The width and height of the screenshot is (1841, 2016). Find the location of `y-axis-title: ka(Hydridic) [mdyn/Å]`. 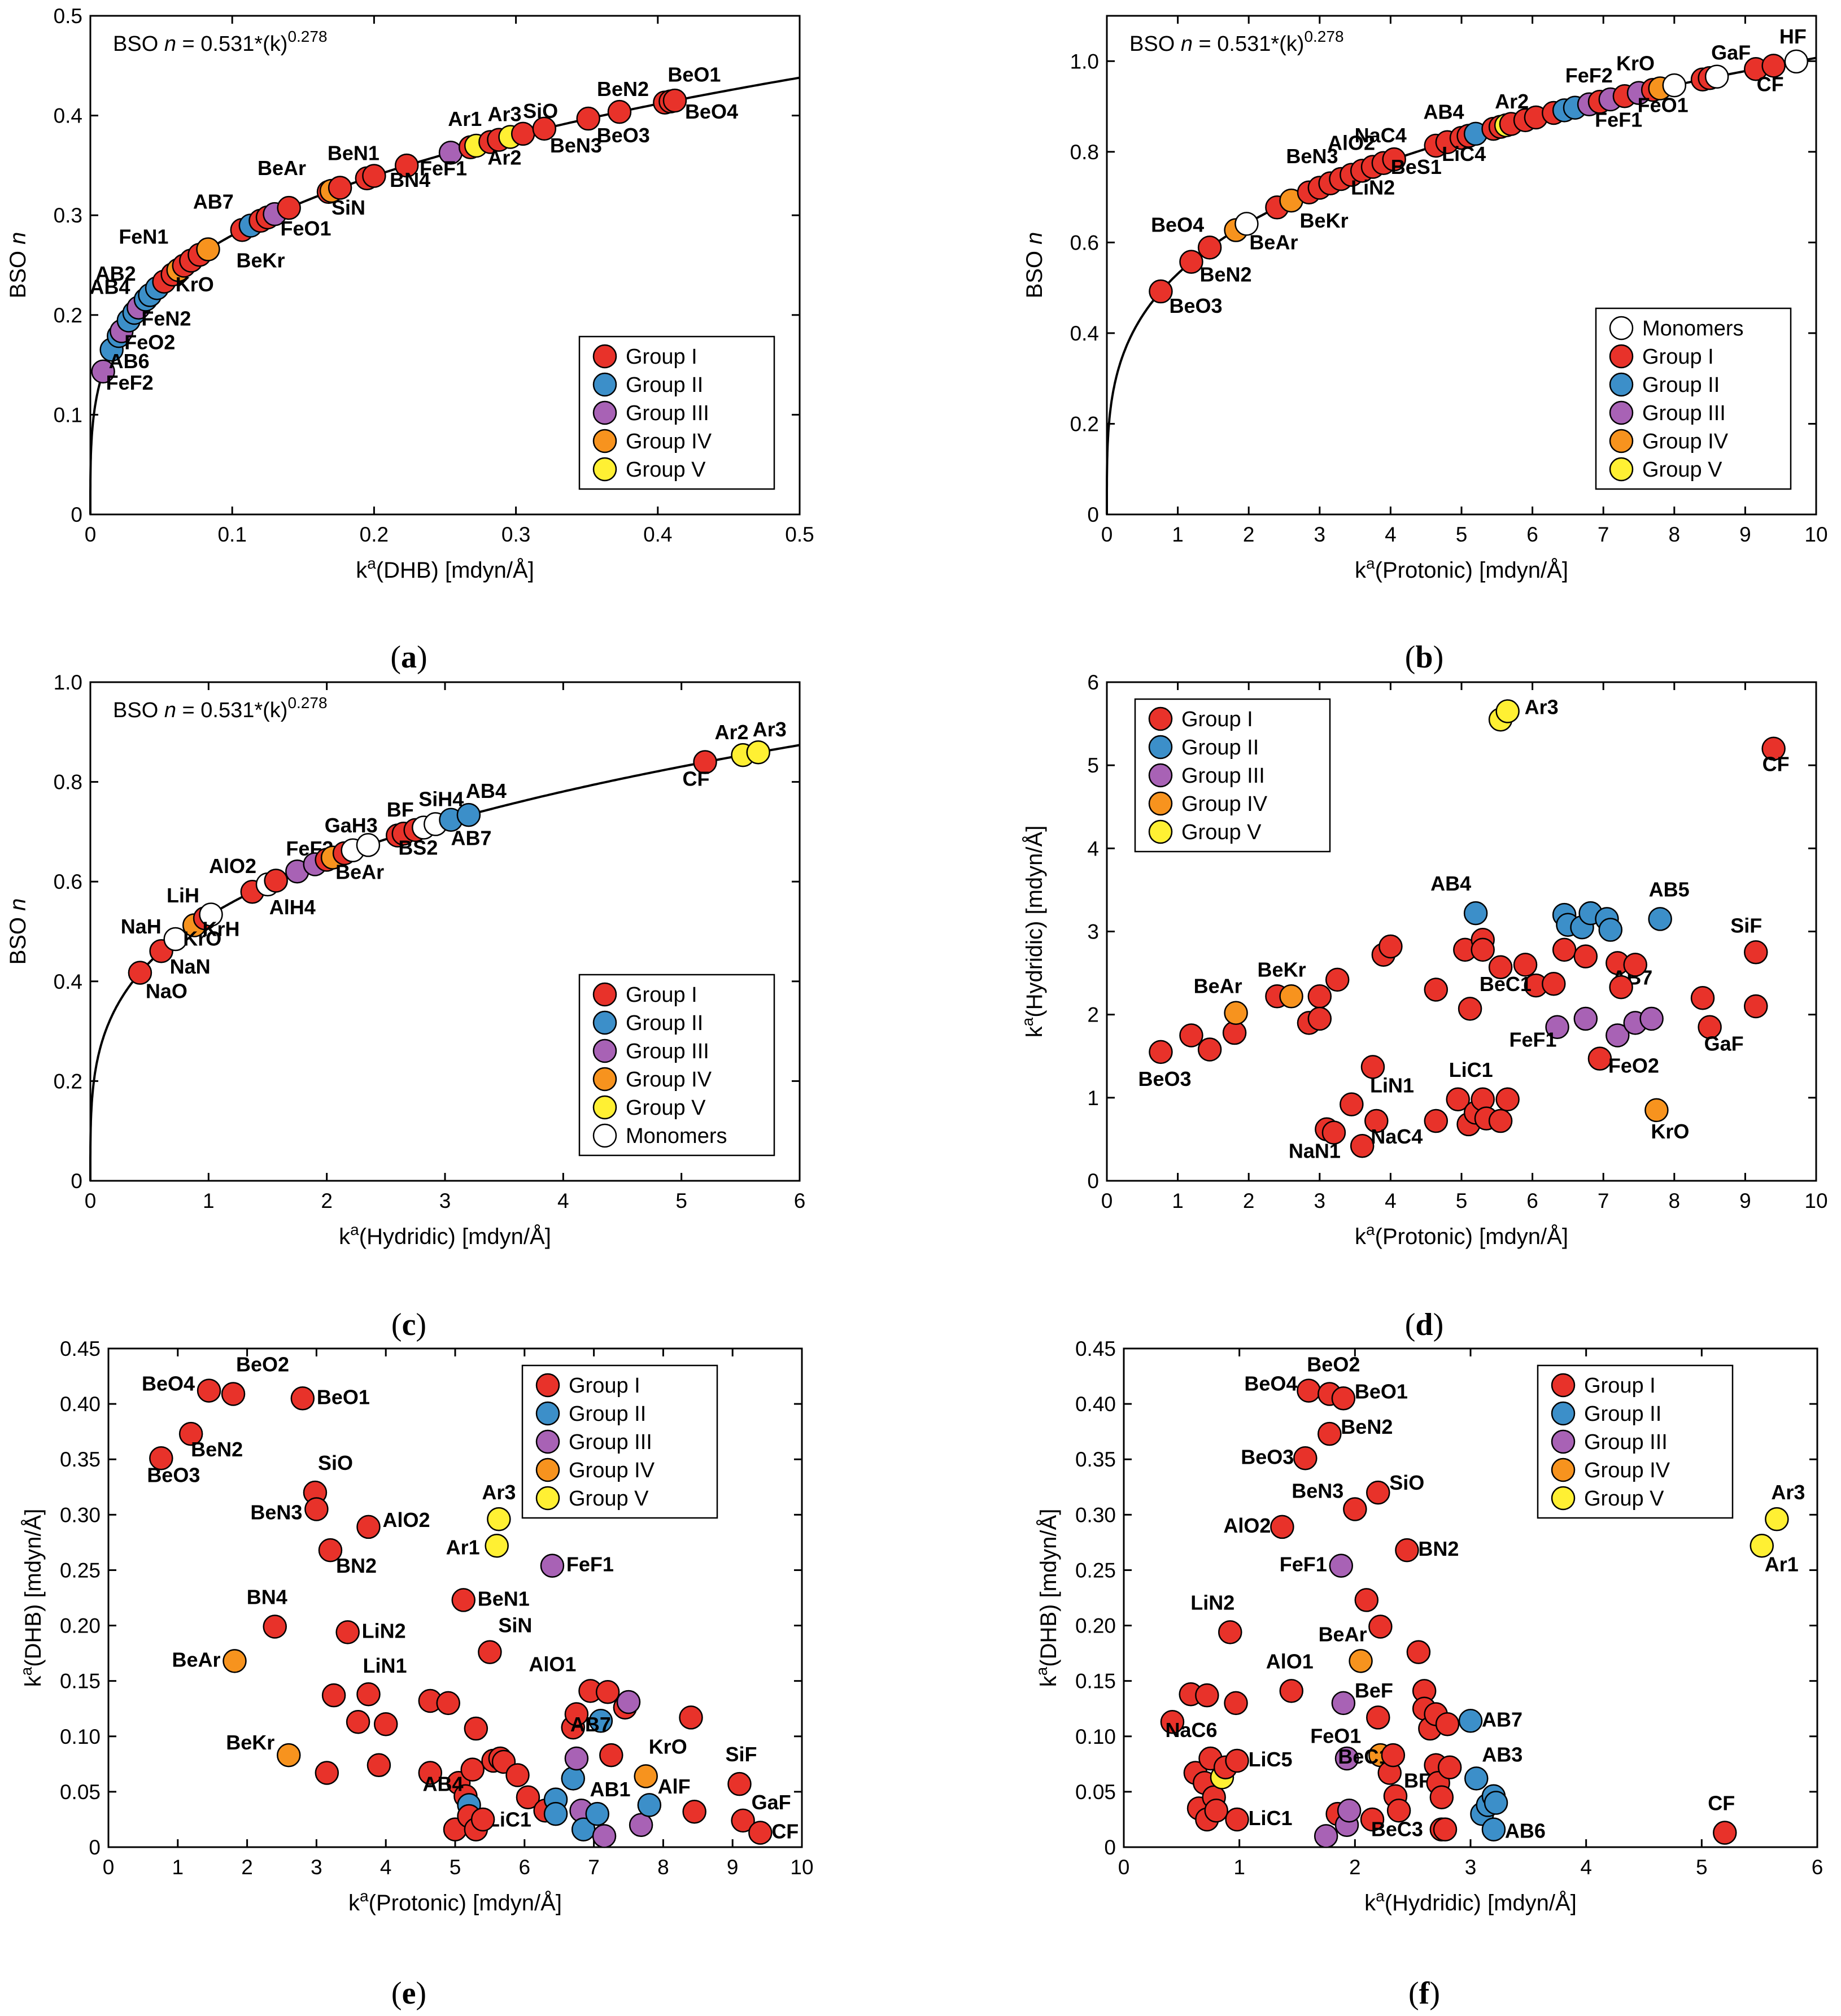

y-axis-title: ka(Hydridic) [mdyn/Å] is located at coordinates (1033, 932).